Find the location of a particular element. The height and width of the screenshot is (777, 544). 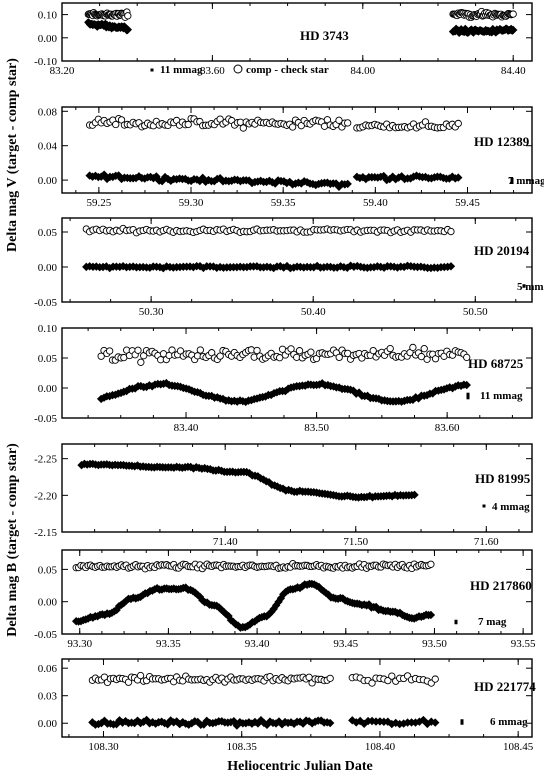

x-tick-label: 83.50 is located at coordinates (316, 428).